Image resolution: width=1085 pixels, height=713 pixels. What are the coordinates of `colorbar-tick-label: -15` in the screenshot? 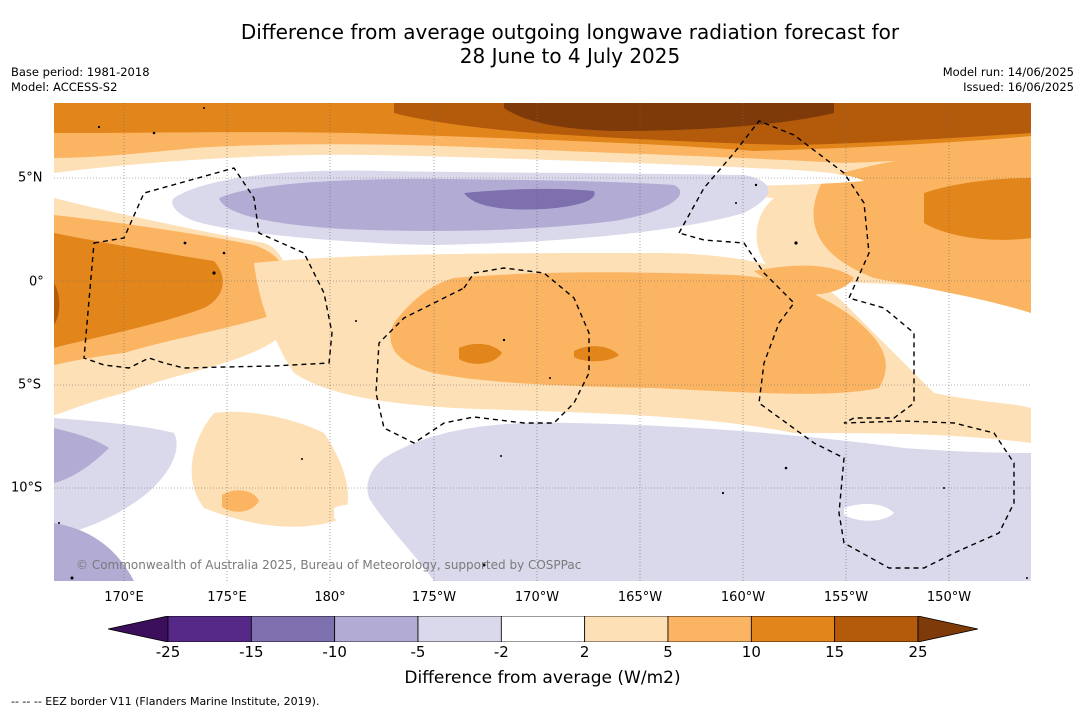 It's located at (251, 652).